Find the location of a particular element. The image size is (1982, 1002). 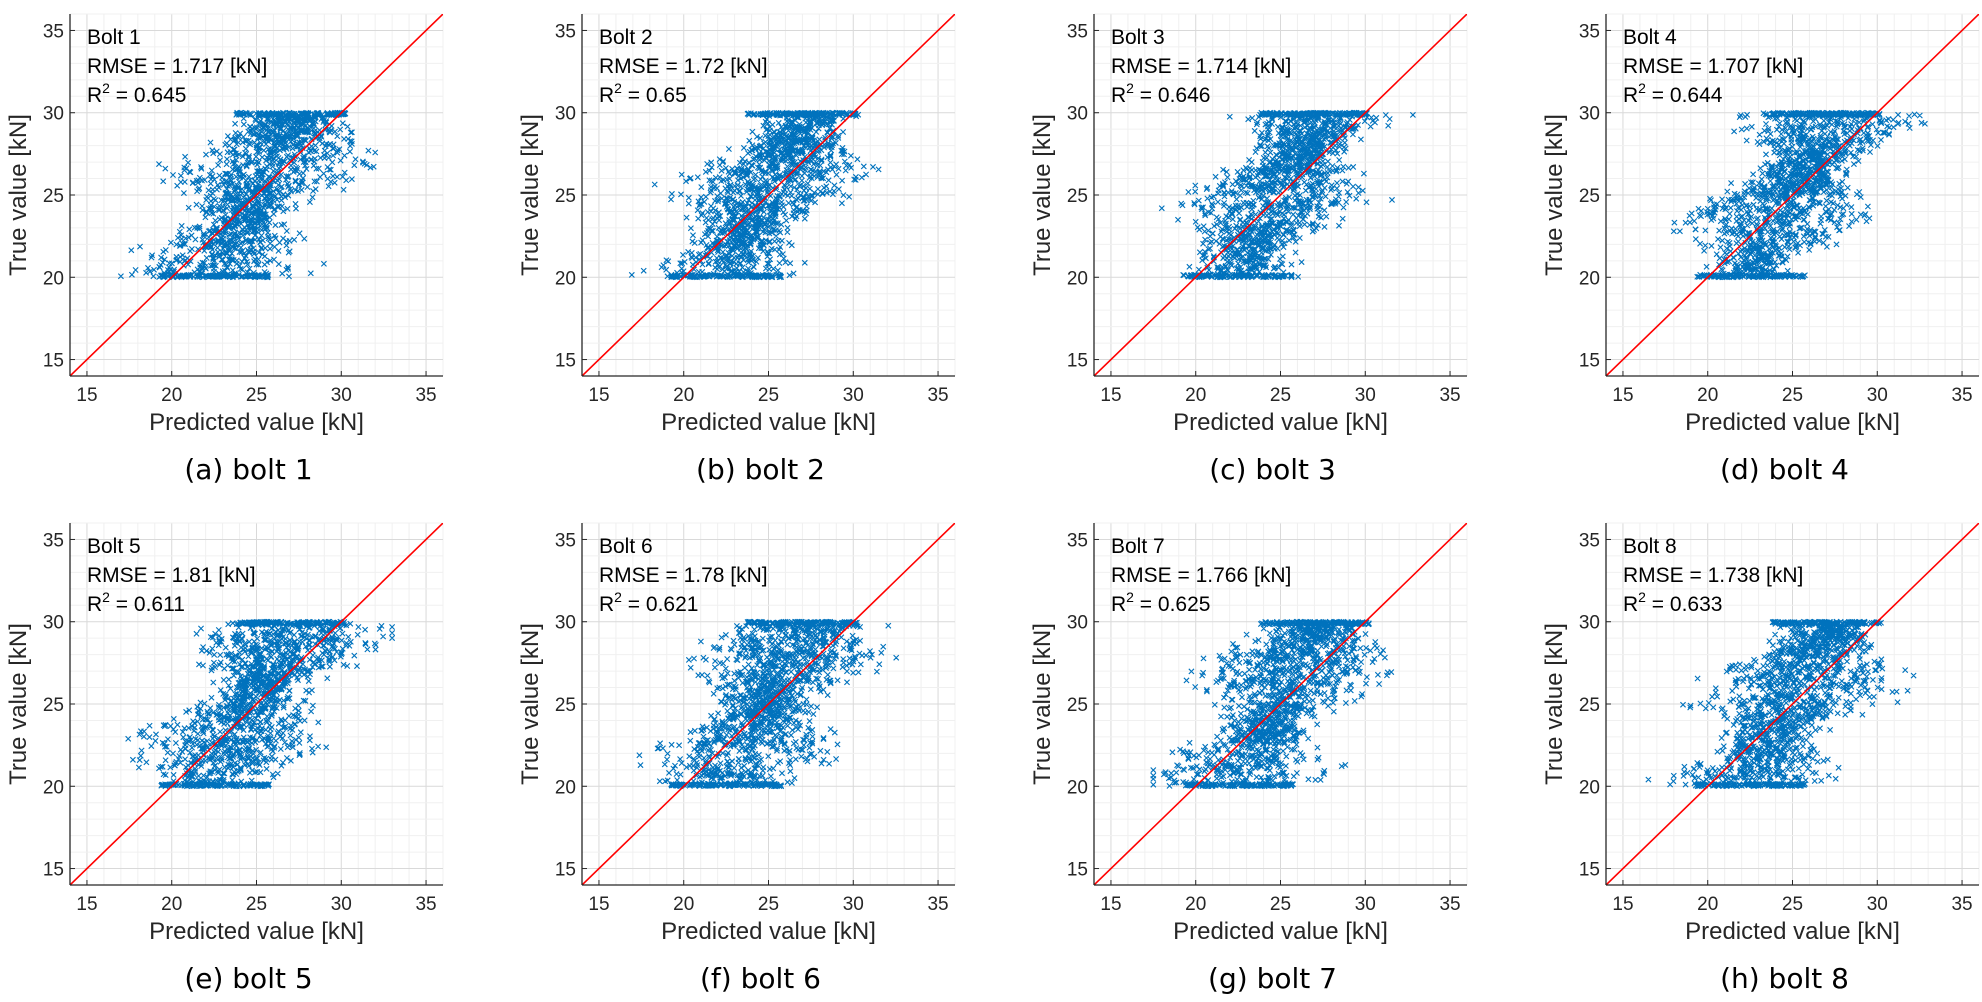

r2-value: = 0.611 is located at coordinates (147, 604).